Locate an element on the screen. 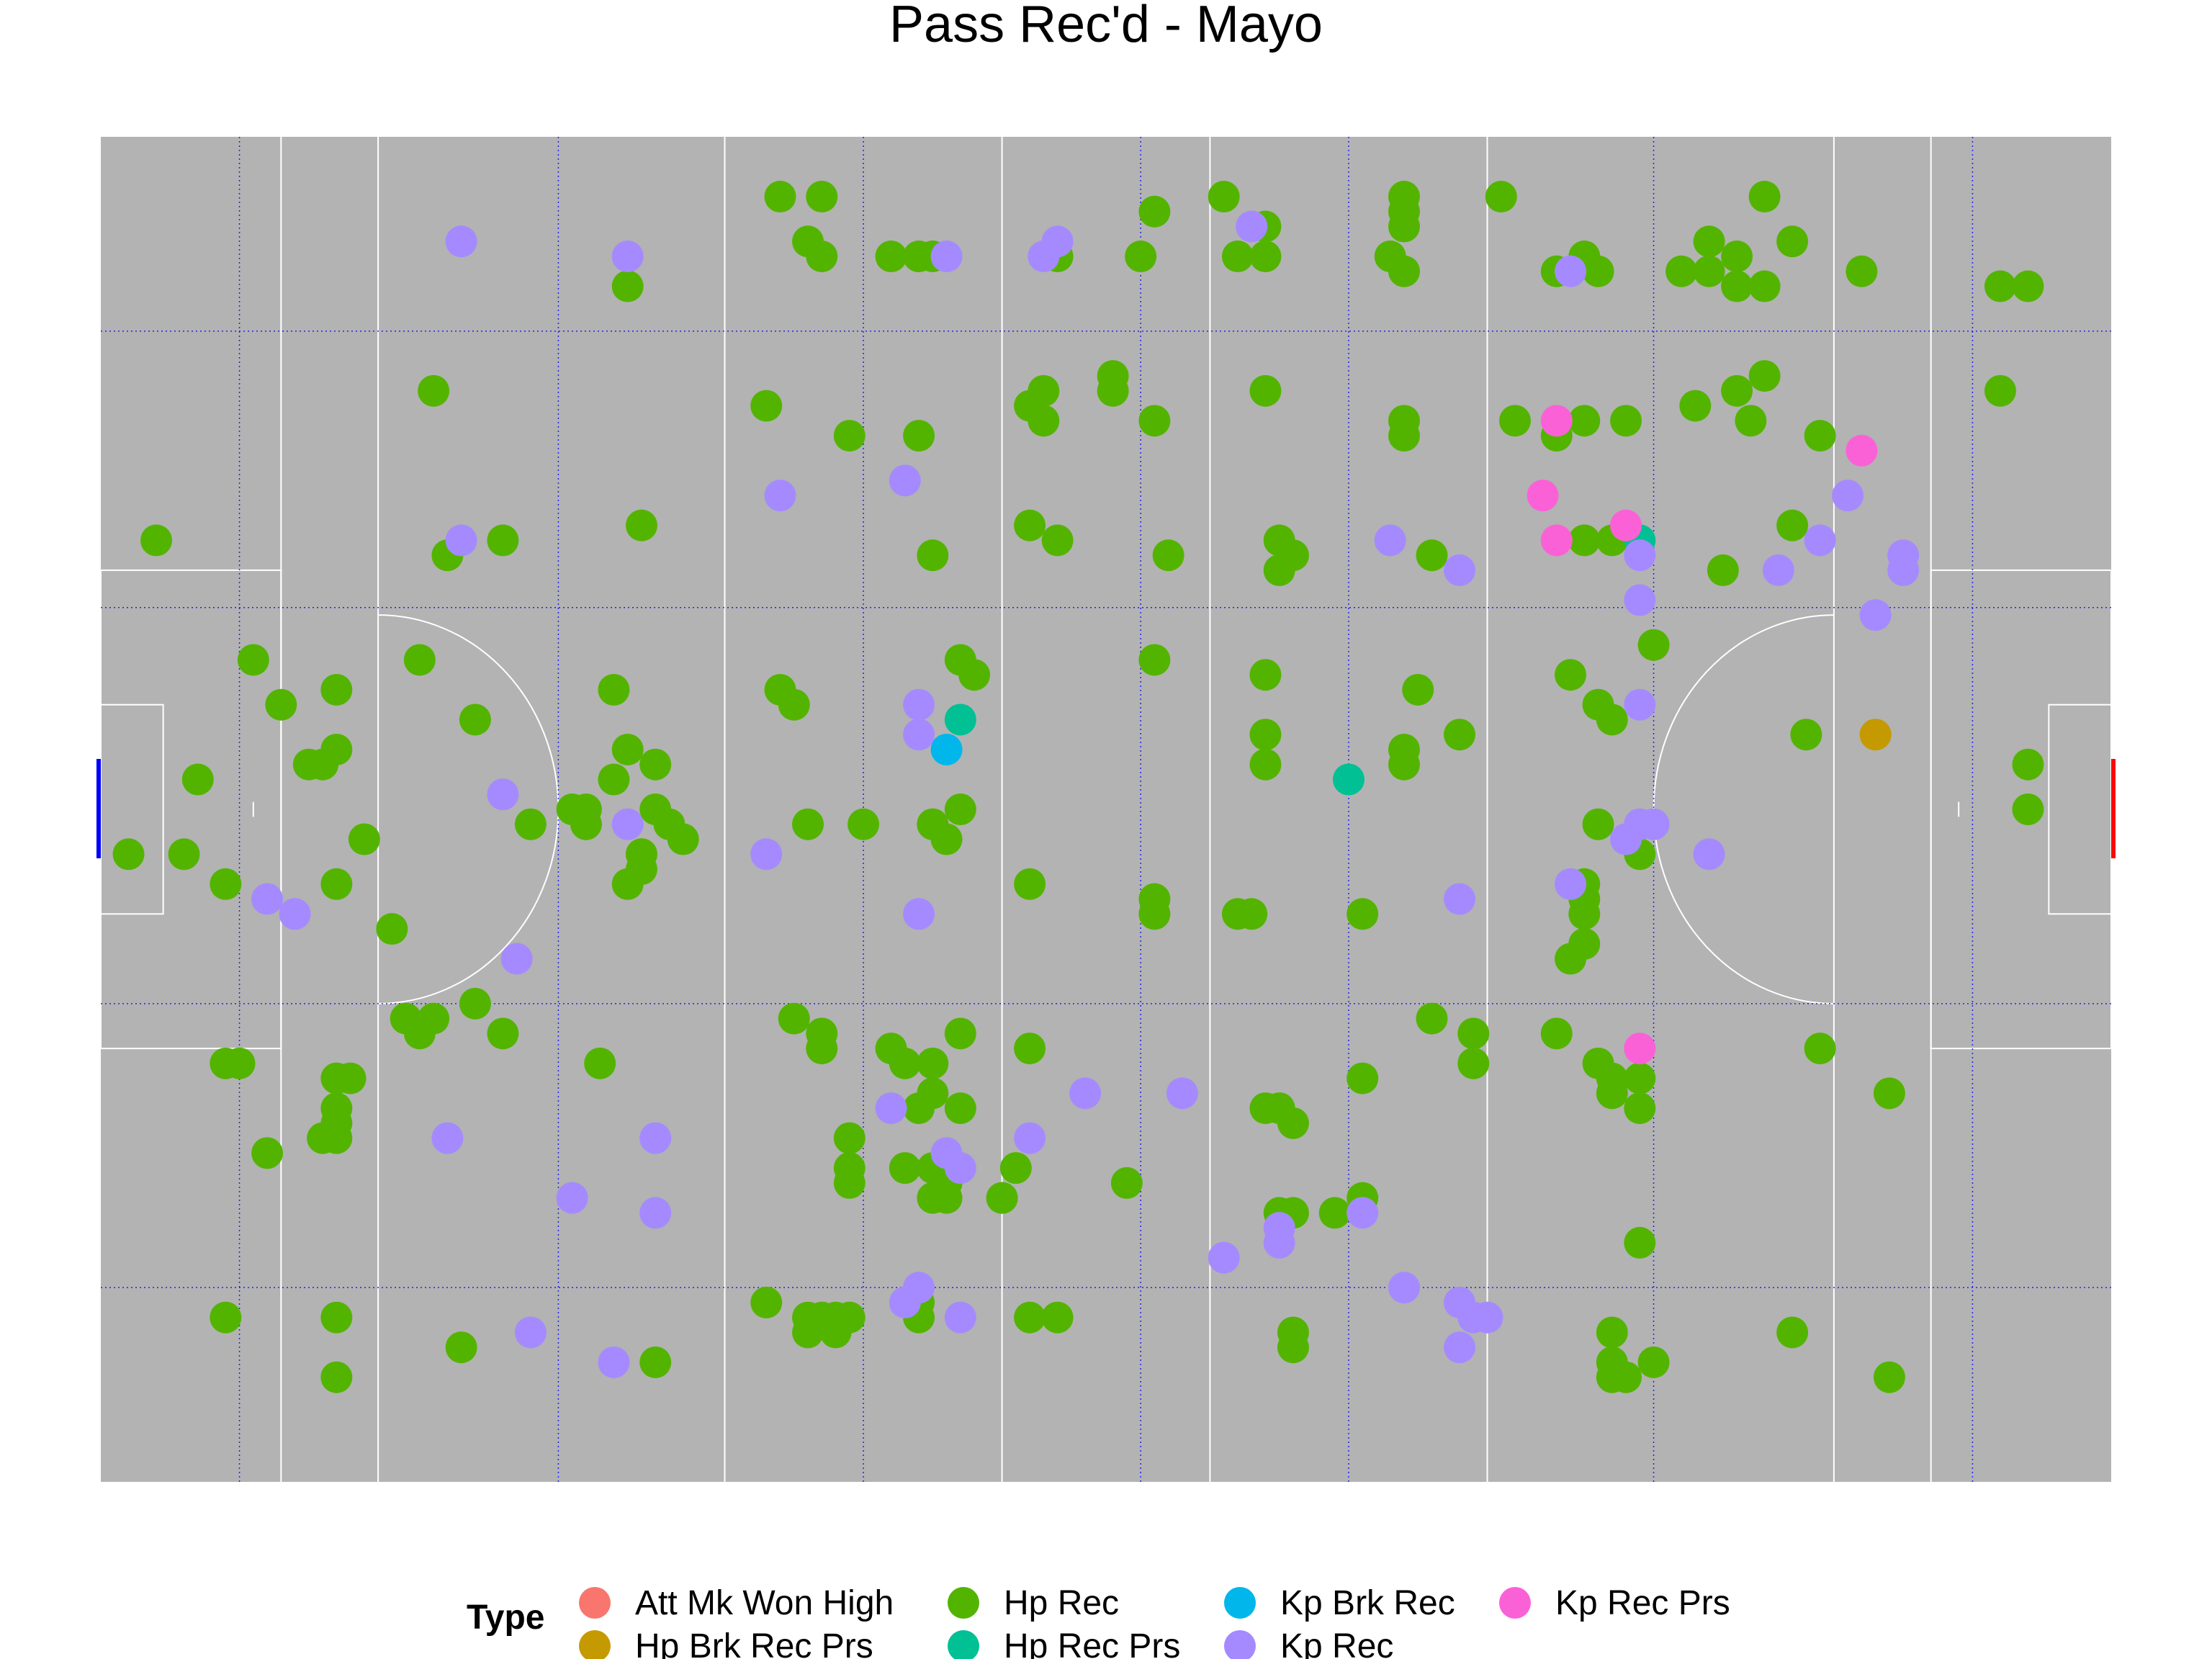 The width and height of the screenshot is (2212, 1659). legend-title: Type is located at coordinates (506, 1618).